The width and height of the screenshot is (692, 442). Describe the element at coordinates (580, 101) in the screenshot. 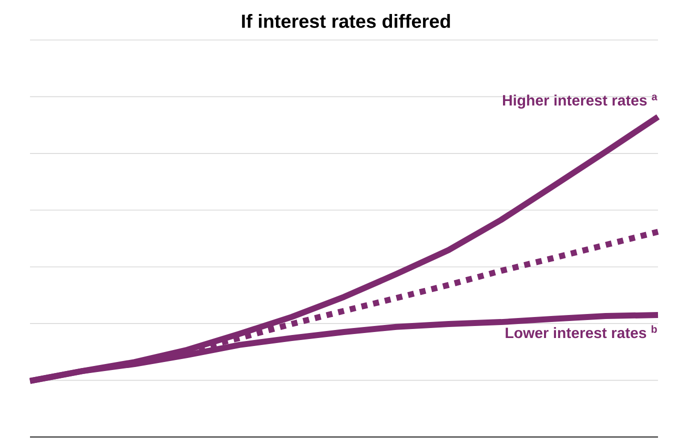

I see `series-label: Higher interest rates $^{a}$` at that location.